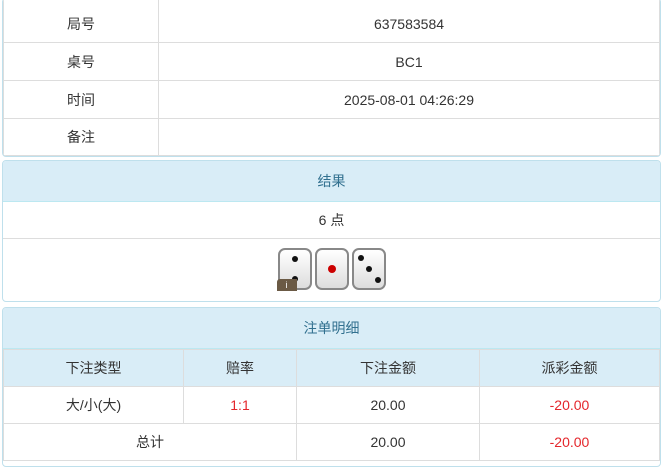 This screenshot has width=665, height=467. I want to click on die-3-icon, so click(368, 269).